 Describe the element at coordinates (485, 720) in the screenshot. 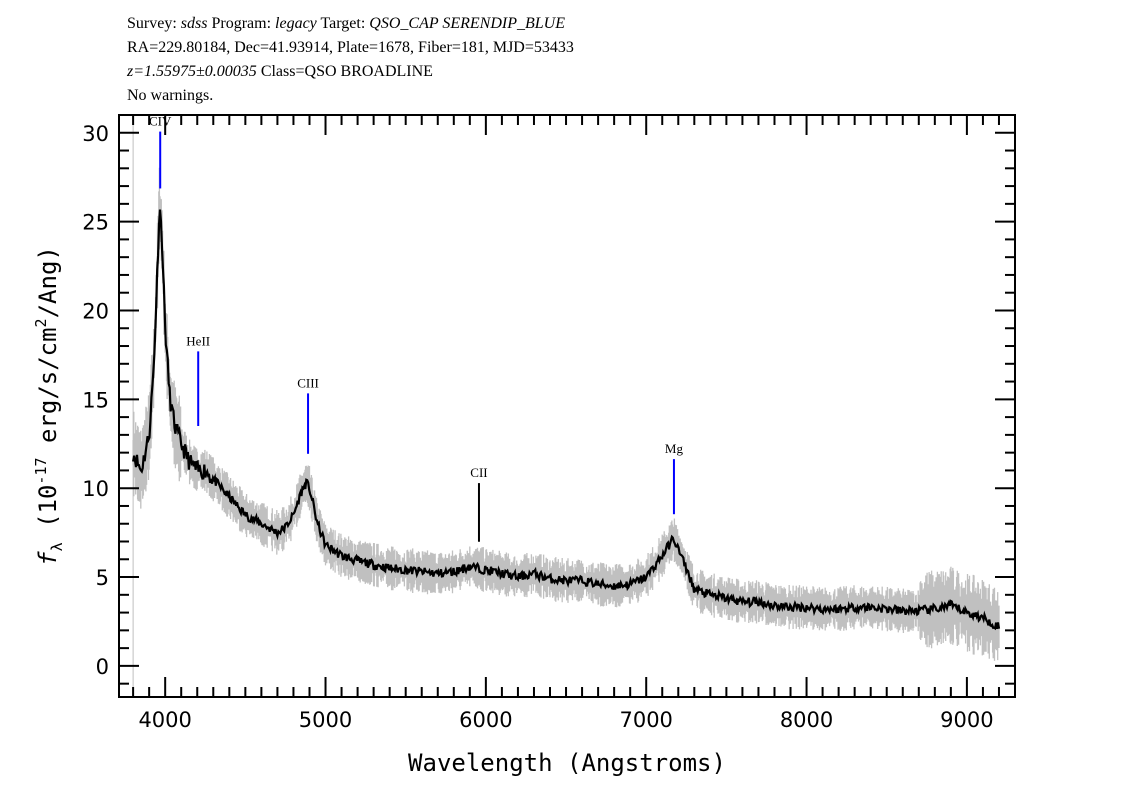

I see `x-tick-label: 6000` at that location.